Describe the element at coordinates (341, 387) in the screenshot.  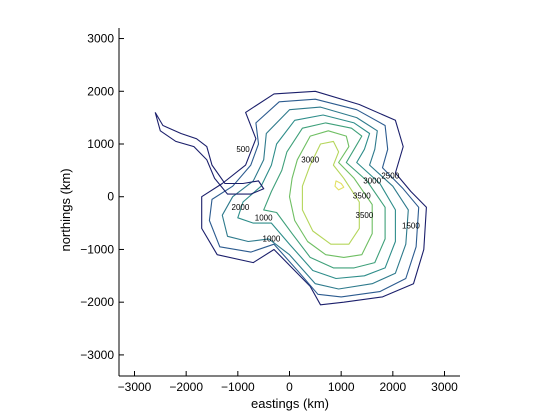
I see `x-tick-label: 1000` at that location.